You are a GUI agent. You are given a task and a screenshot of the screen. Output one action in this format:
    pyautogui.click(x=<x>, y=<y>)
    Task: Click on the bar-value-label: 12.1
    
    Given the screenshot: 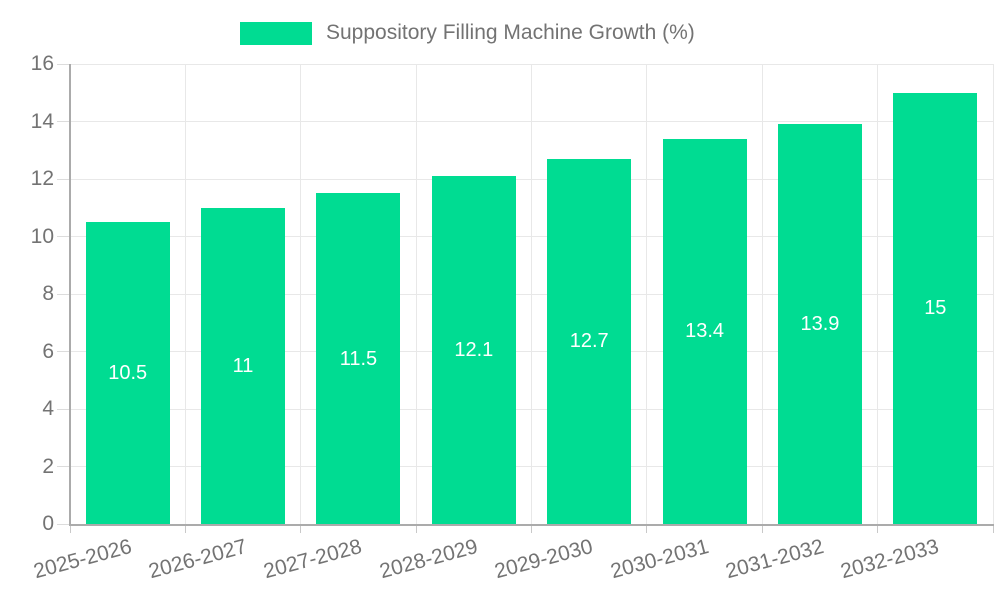 What is the action you would take?
    pyautogui.click(x=474, y=350)
    